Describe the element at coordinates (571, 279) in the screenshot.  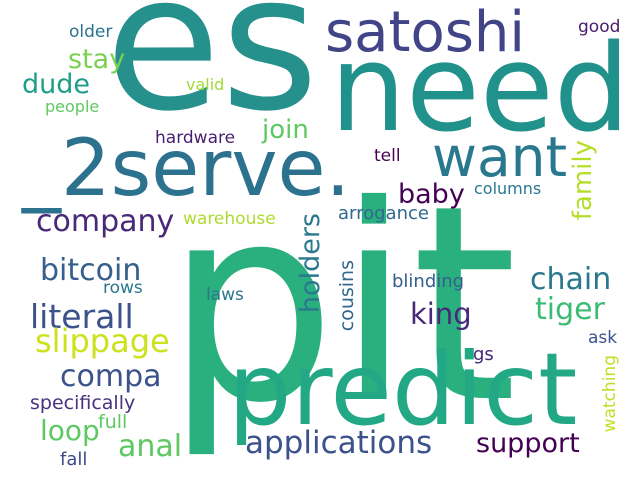
I see `word-chain: chain` at that location.